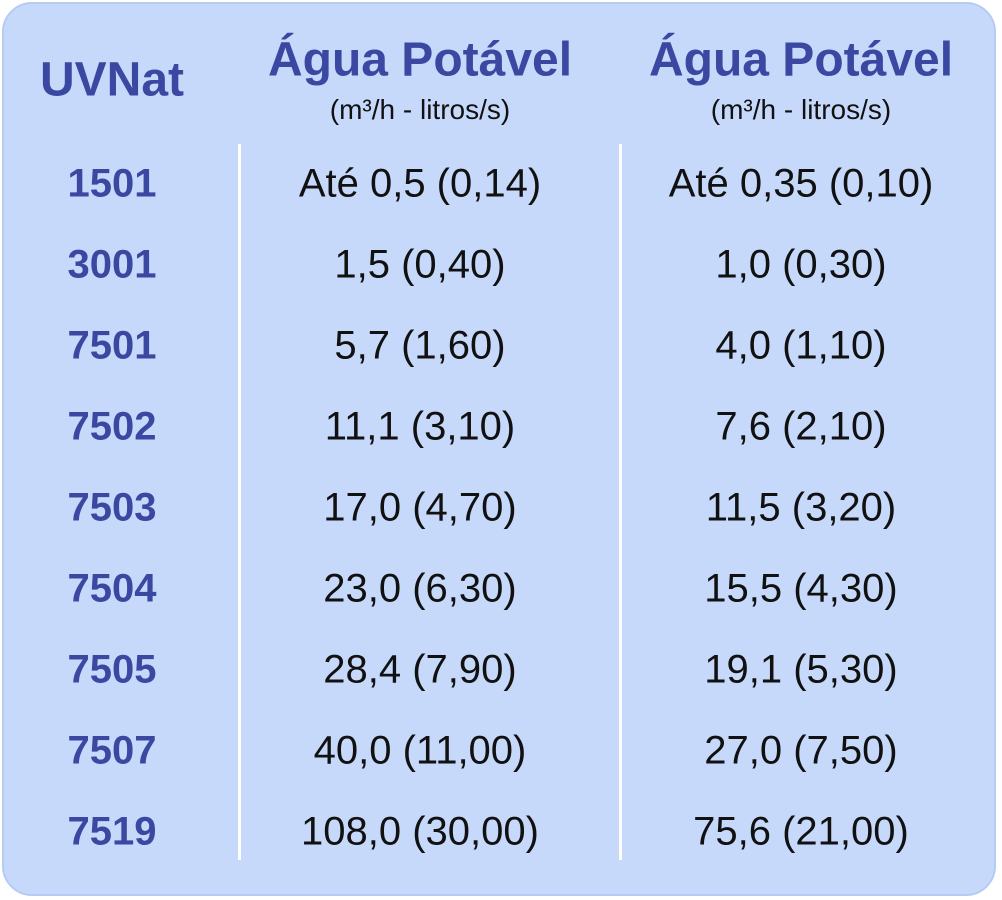 The height and width of the screenshot is (900, 1002). What do you see at coordinates (112, 426) in the screenshot?
I see `row-key: 7502` at bounding box center [112, 426].